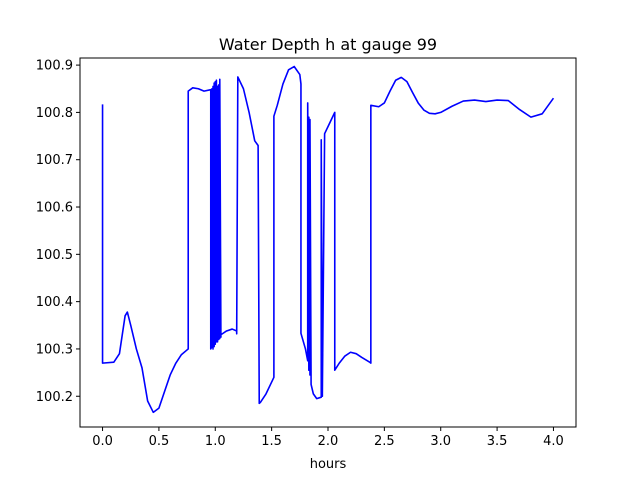 This screenshot has height=480, width=640. Describe the element at coordinates (328, 464) in the screenshot. I see `x-axis-label: hours` at that location.